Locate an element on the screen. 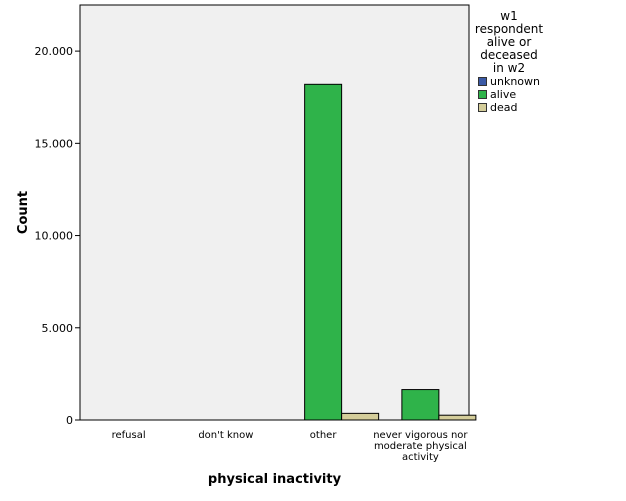 This screenshot has width=626, height=501. legend-title-line: in w2 is located at coordinates (509, 68).